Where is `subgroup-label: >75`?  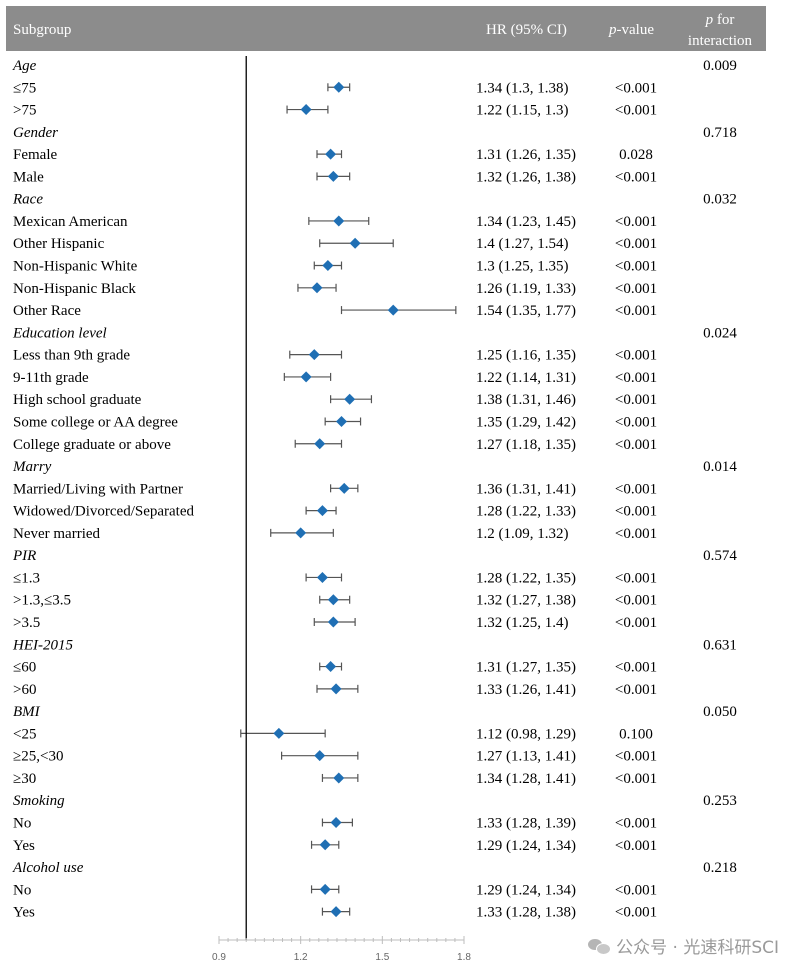 subgroup-label: >75 is located at coordinates (24, 111).